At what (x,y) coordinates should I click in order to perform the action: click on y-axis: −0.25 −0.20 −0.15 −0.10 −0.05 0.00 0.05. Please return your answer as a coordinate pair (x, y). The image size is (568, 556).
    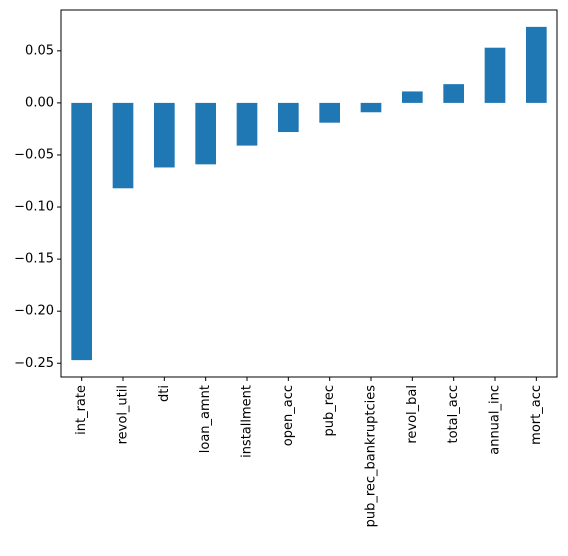
    Looking at the image, I should click on (37, 207).